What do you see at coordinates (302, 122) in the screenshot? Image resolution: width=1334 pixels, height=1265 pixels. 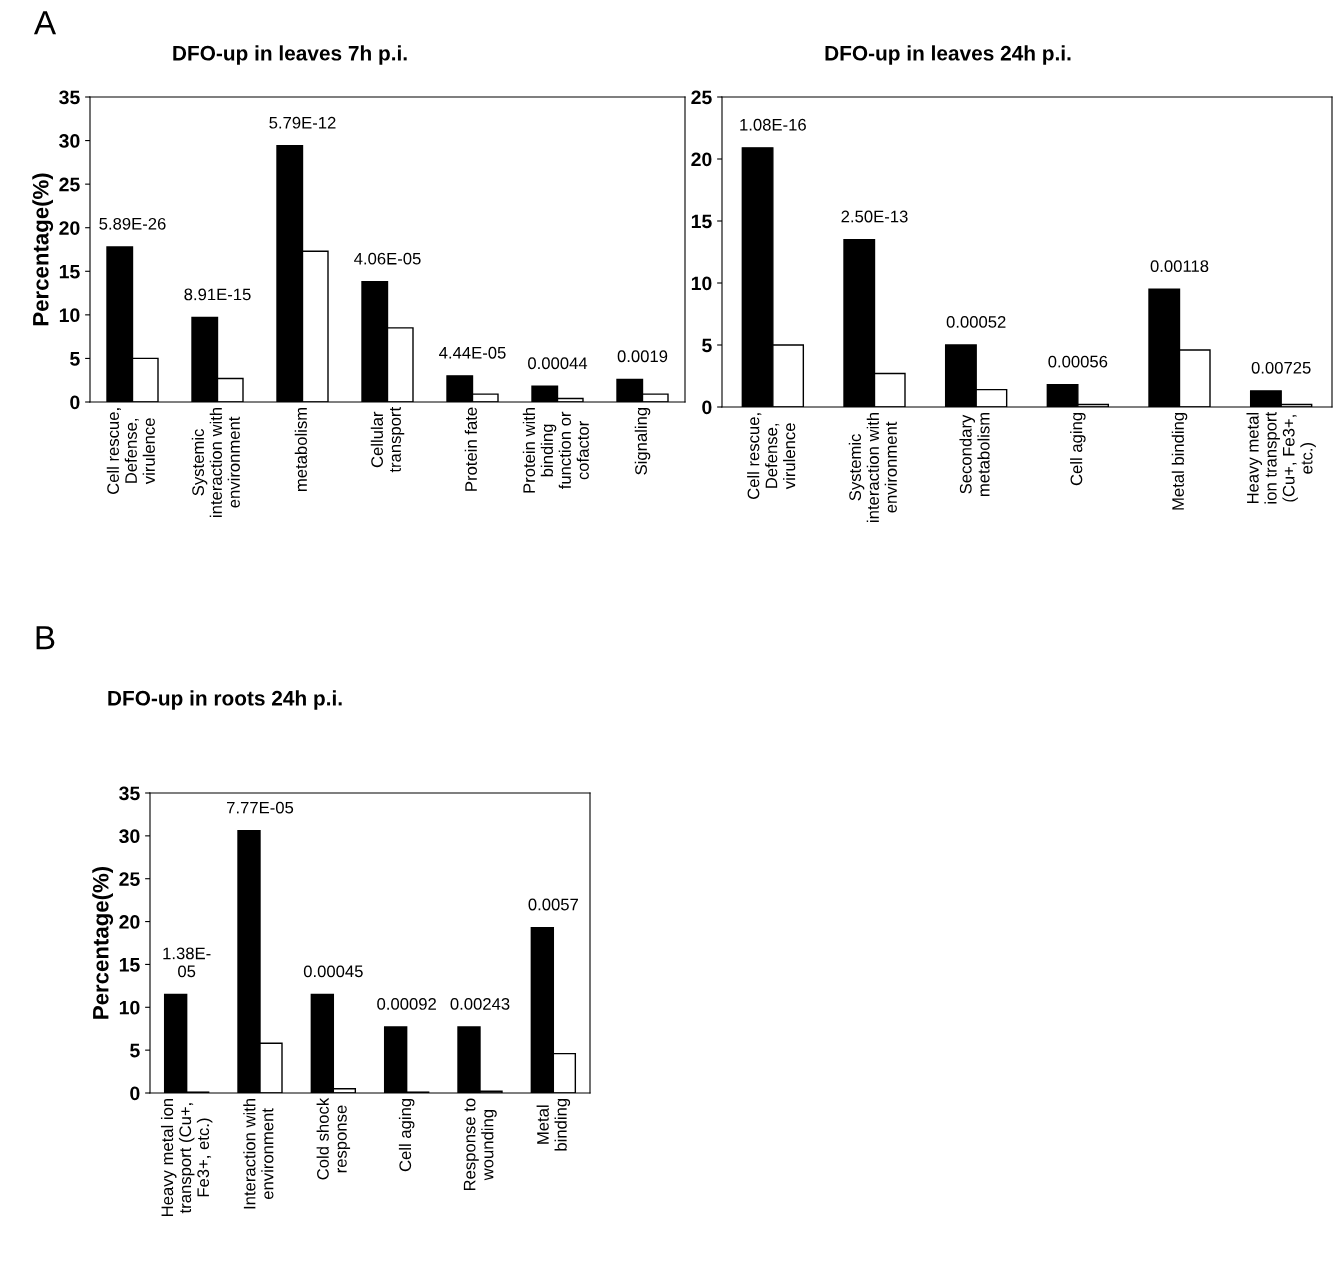 I see `annotation: 5.79E-12` at bounding box center [302, 122].